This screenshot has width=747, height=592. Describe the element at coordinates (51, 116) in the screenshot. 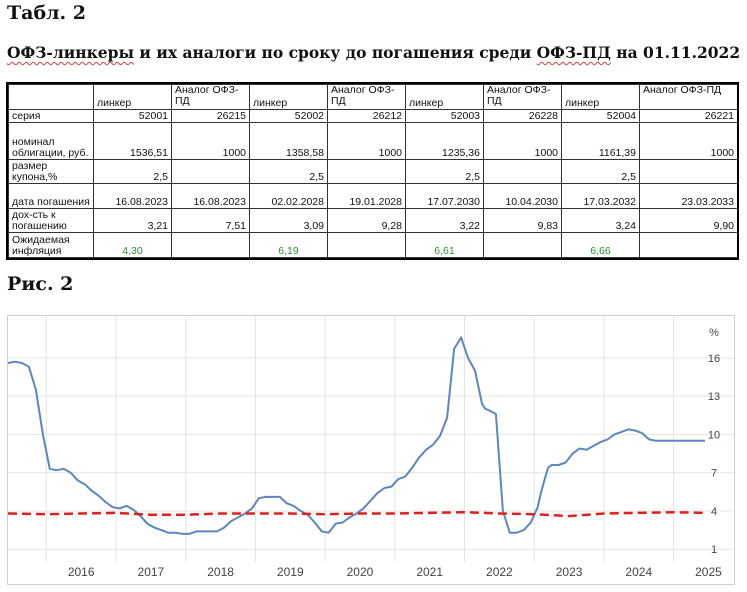

I see `row-label: серия` at that location.